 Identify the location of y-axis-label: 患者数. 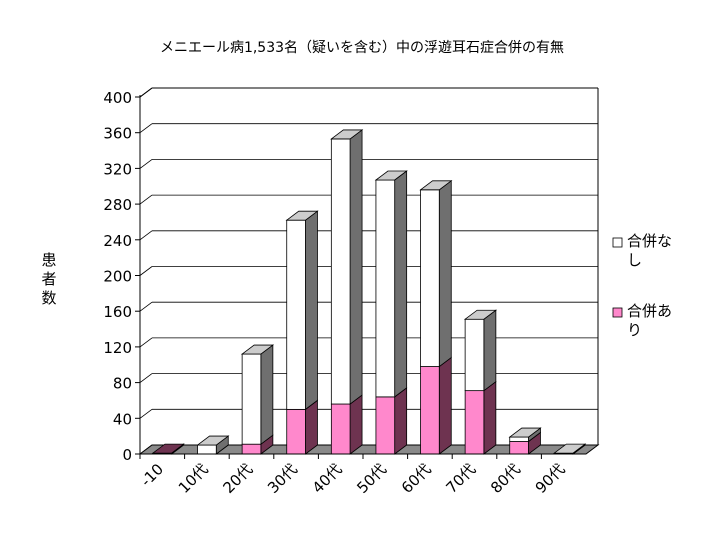
(48, 279).